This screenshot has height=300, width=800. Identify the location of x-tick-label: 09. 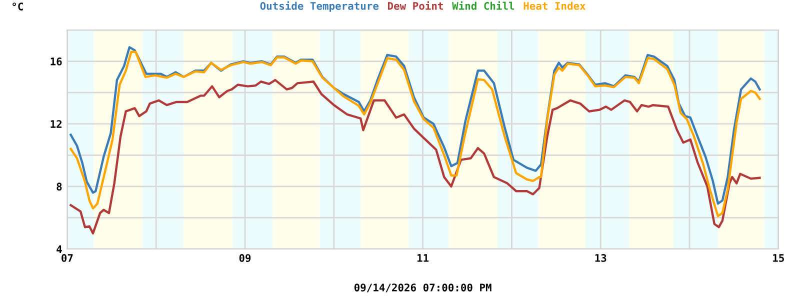
(245, 258).